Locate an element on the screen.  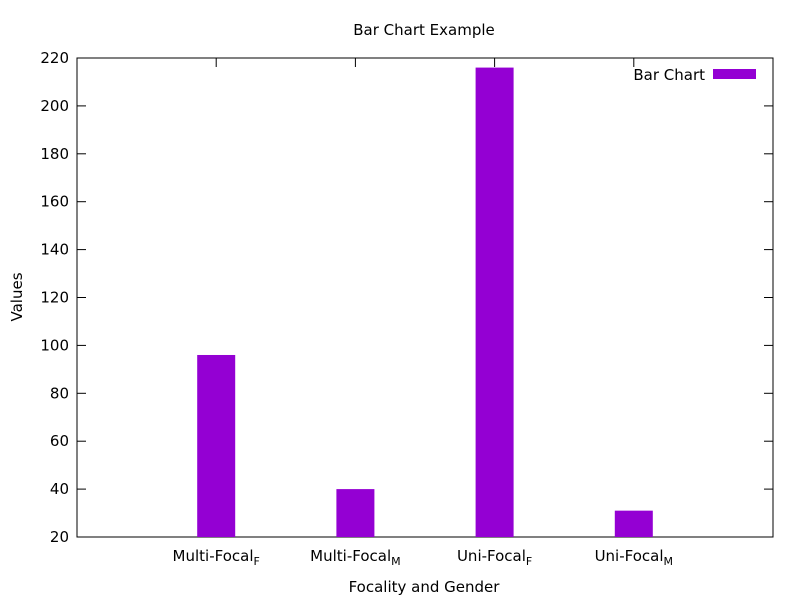
y-axis-label: Values is located at coordinates (17, 296).